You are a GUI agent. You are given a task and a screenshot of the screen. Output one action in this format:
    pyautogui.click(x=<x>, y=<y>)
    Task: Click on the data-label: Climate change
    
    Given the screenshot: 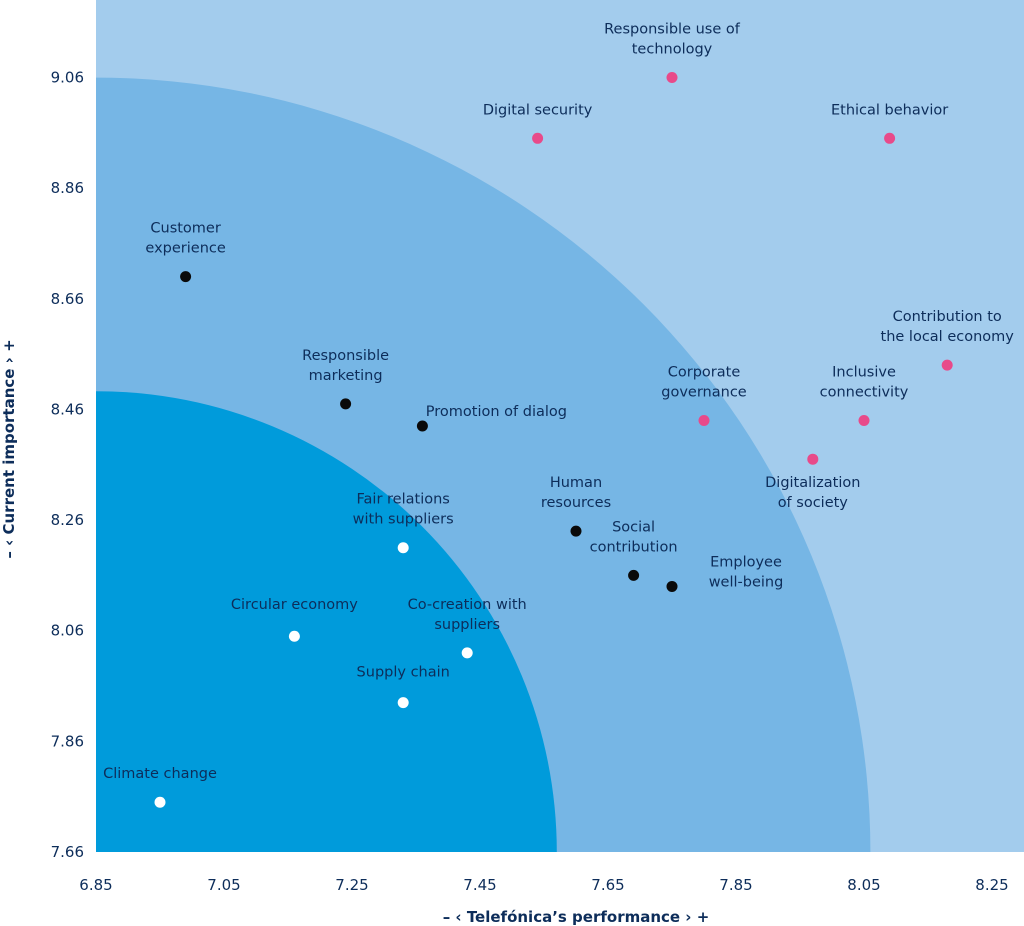 What is the action you would take?
    pyautogui.click(x=160, y=774)
    